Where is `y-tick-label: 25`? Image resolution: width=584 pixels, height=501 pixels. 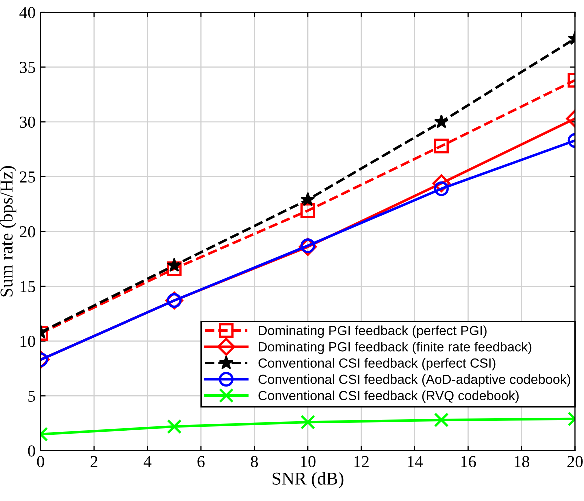
y-tick-label: 25 is located at coordinates (28, 177).